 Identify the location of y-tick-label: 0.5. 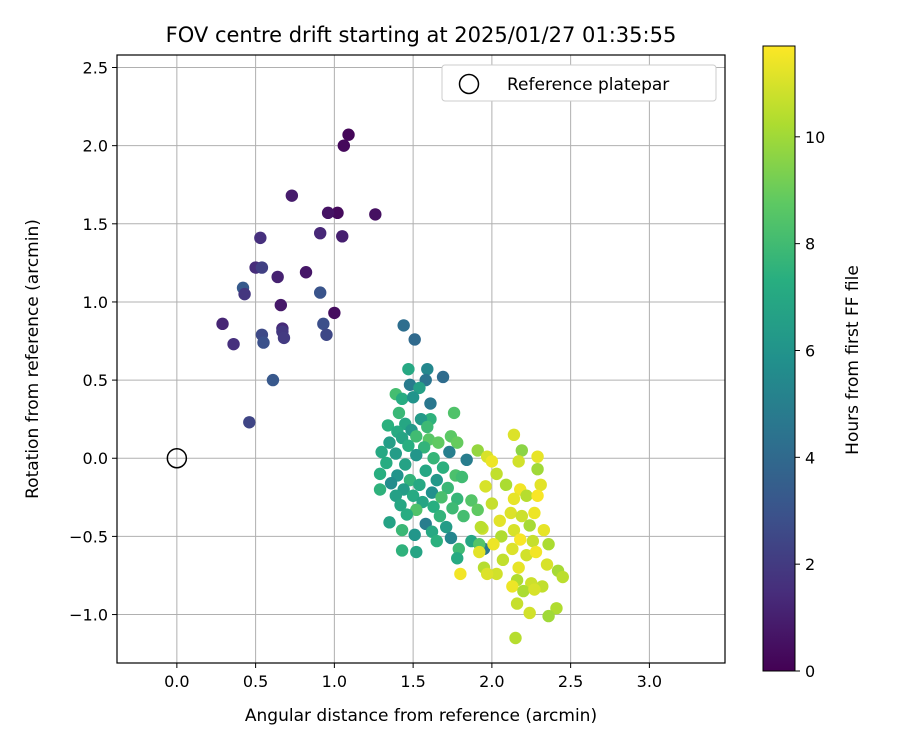
(95, 380).